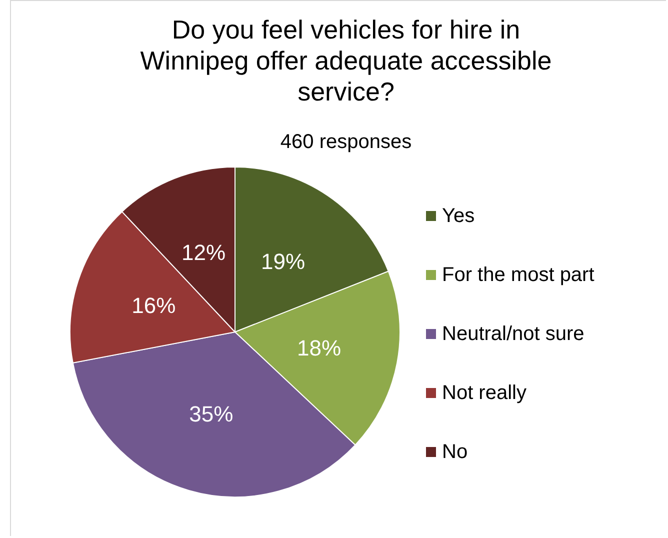 This screenshot has height=538, width=668. What do you see at coordinates (458, 216) in the screenshot?
I see `legend-label: Yes` at bounding box center [458, 216].